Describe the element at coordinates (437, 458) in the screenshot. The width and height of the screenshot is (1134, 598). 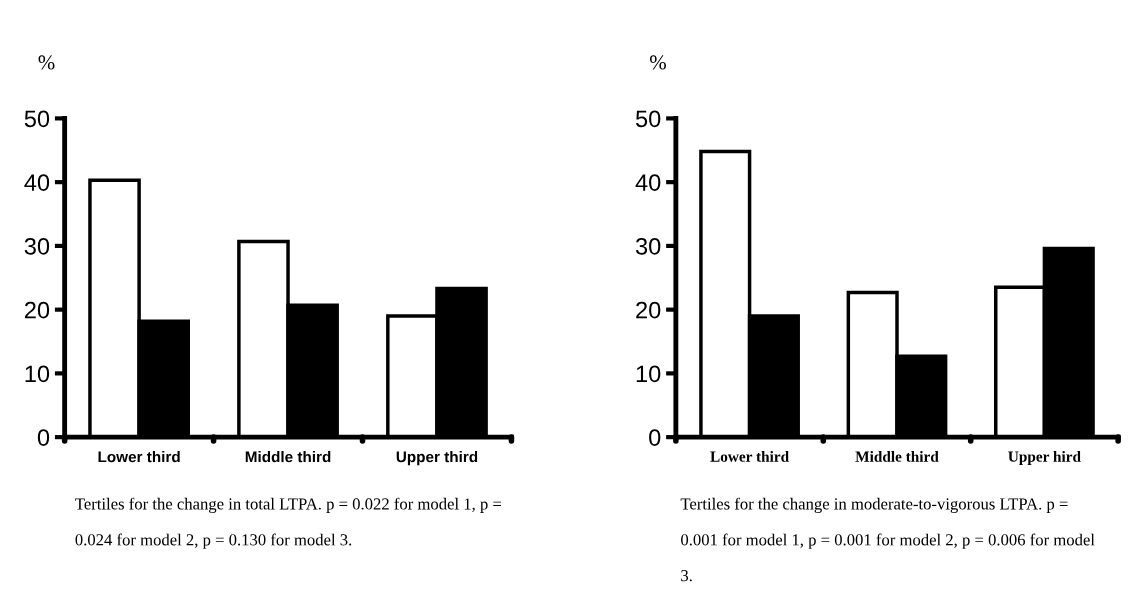
I see `x-tick-label: Upper third` at that location.